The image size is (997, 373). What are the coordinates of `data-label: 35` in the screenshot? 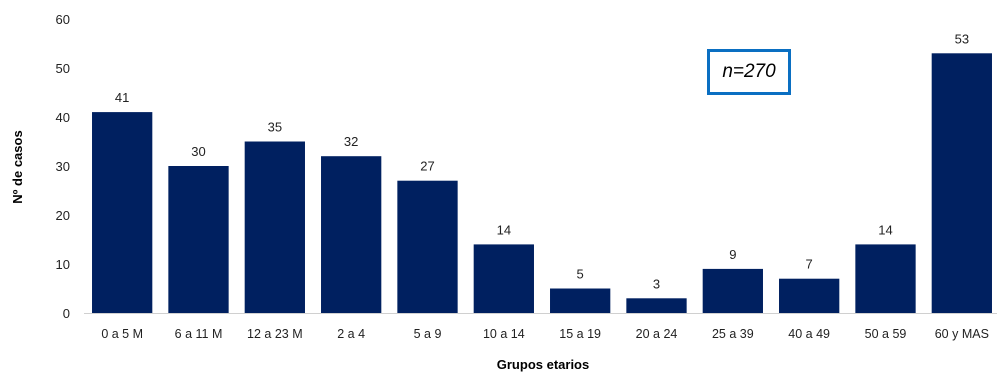 It's located at (275, 127).